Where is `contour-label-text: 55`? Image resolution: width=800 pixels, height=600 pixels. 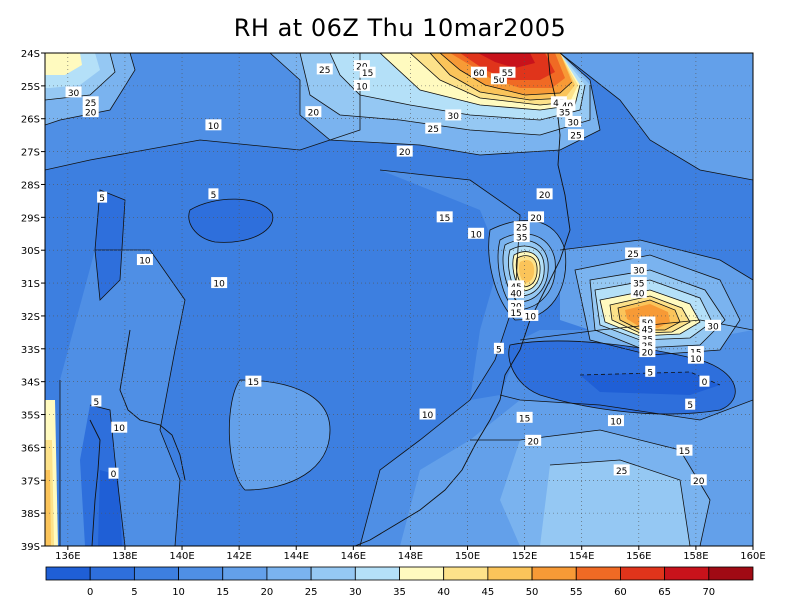
contour-label-text: 55 is located at coordinates (507, 74).